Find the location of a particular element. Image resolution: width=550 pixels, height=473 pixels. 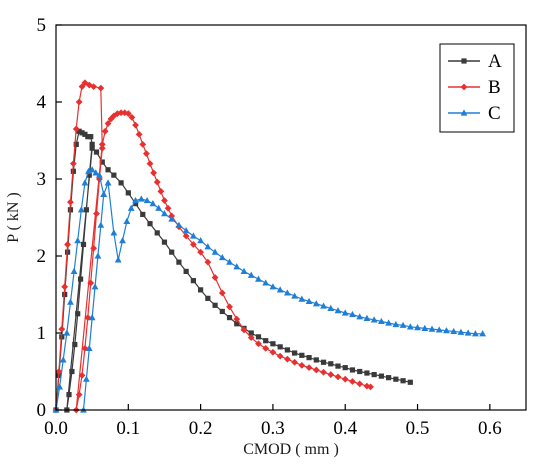

legend-item-a: A is located at coordinates (475, 61).